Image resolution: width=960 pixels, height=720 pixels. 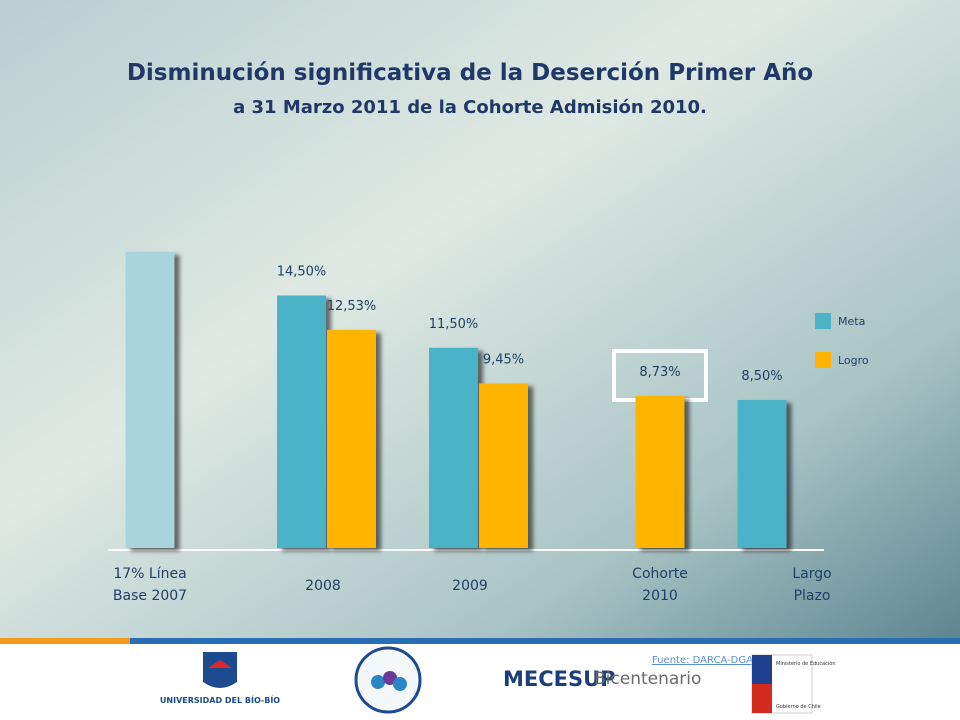 I want to click on value-label: 8,73%, so click(x=659, y=372).